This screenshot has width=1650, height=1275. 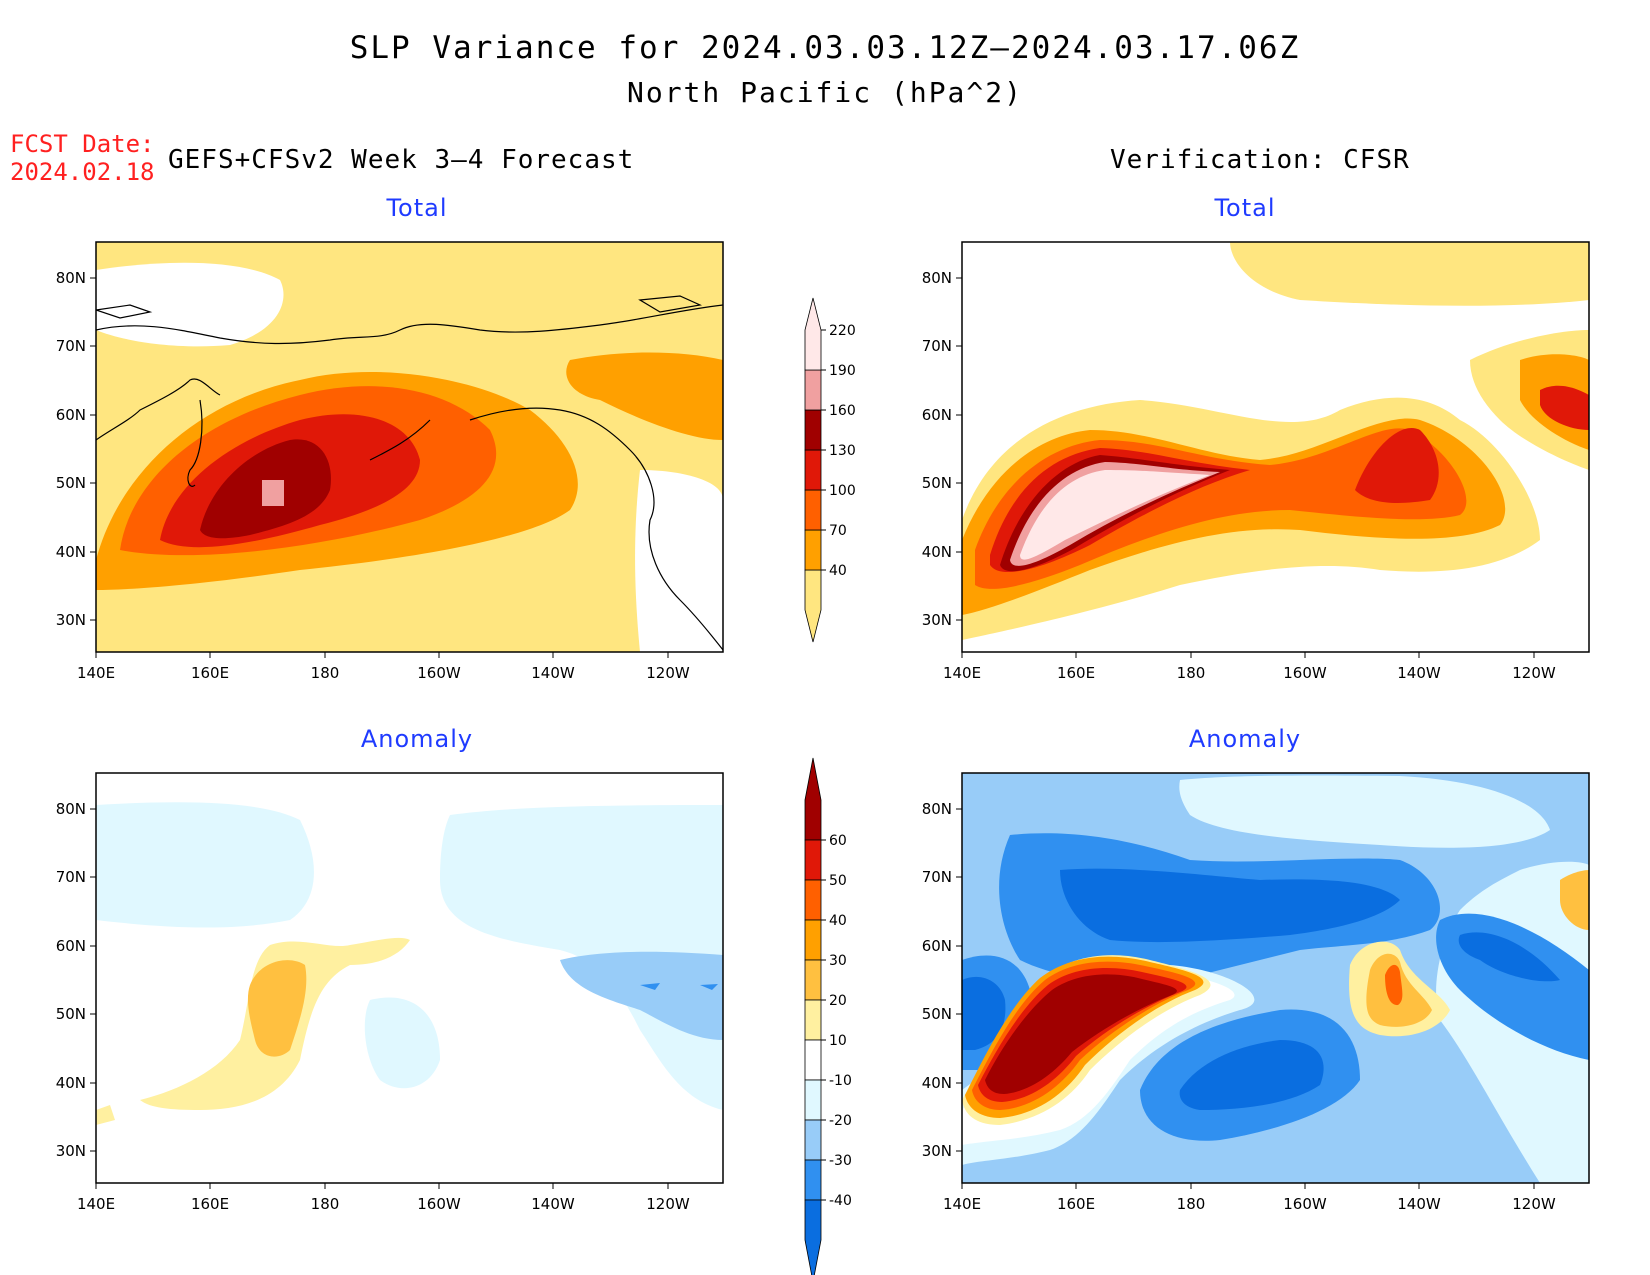 I want to click on panel-title-total-verification: Total, so click(x=1245, y=208).